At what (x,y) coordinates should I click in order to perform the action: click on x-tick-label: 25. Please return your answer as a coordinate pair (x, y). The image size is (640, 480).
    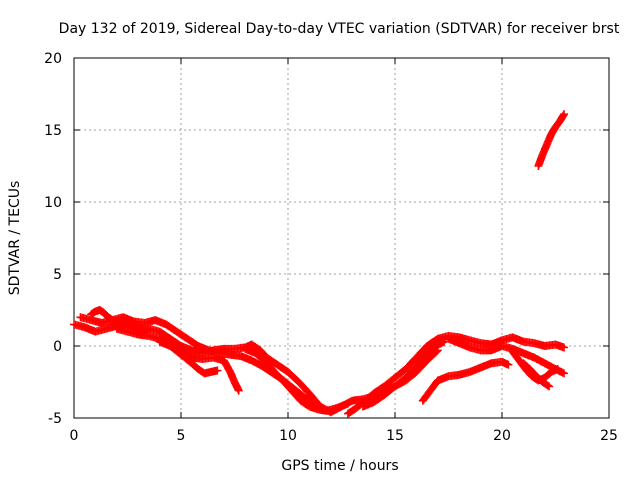
    Looking at the image, I should click on (609, 436).